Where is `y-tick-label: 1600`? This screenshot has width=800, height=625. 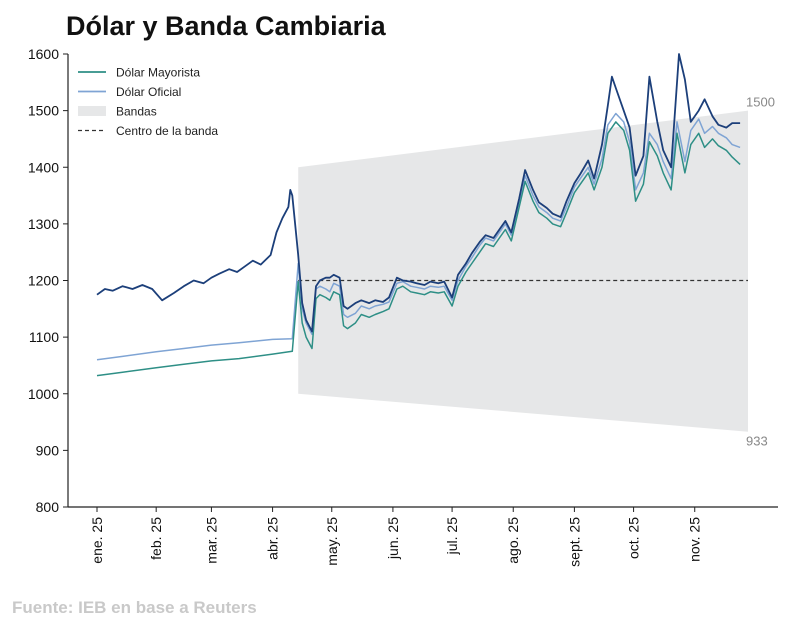 y-tick-label: 1600 is located at coordinates (43, 54).